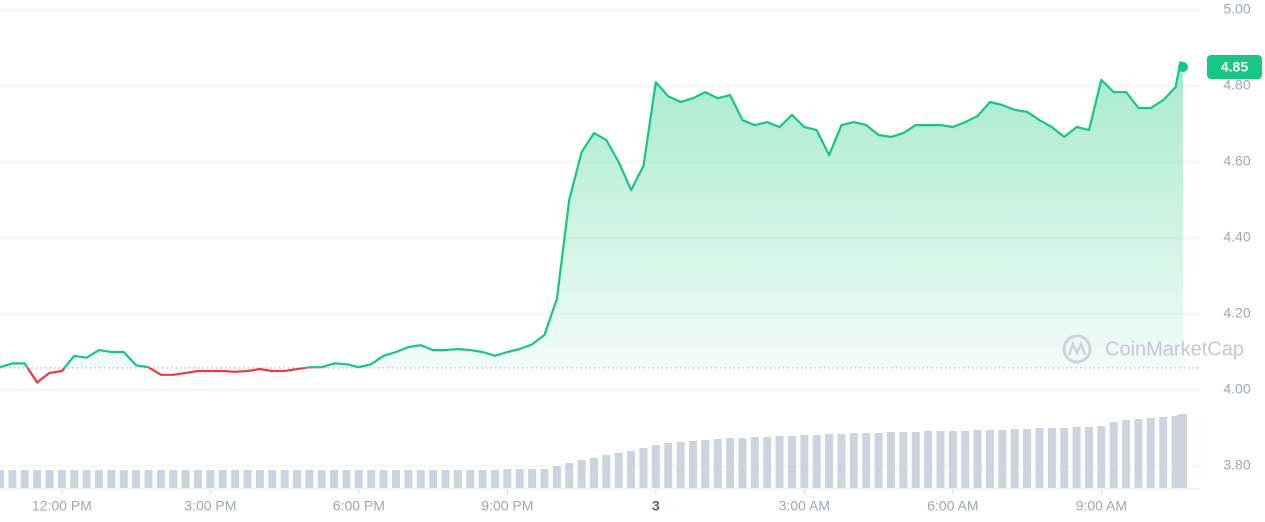 The height and width of the screenshot is (522, 1265). I want to click on price-badge-label: 4.85, so click(1234, 67).